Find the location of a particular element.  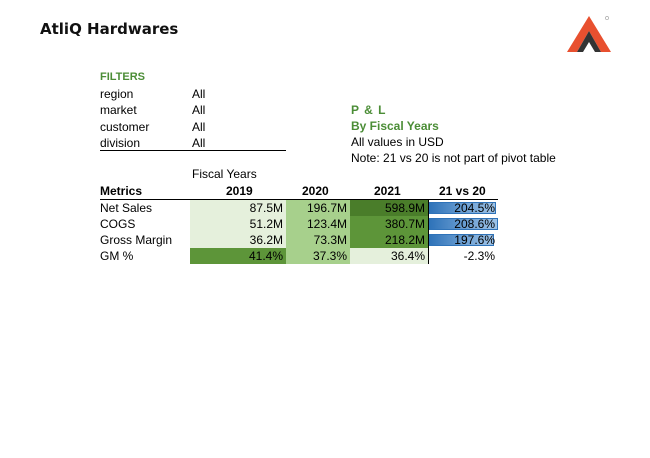

header-divider is located at coordinates (299, 199).